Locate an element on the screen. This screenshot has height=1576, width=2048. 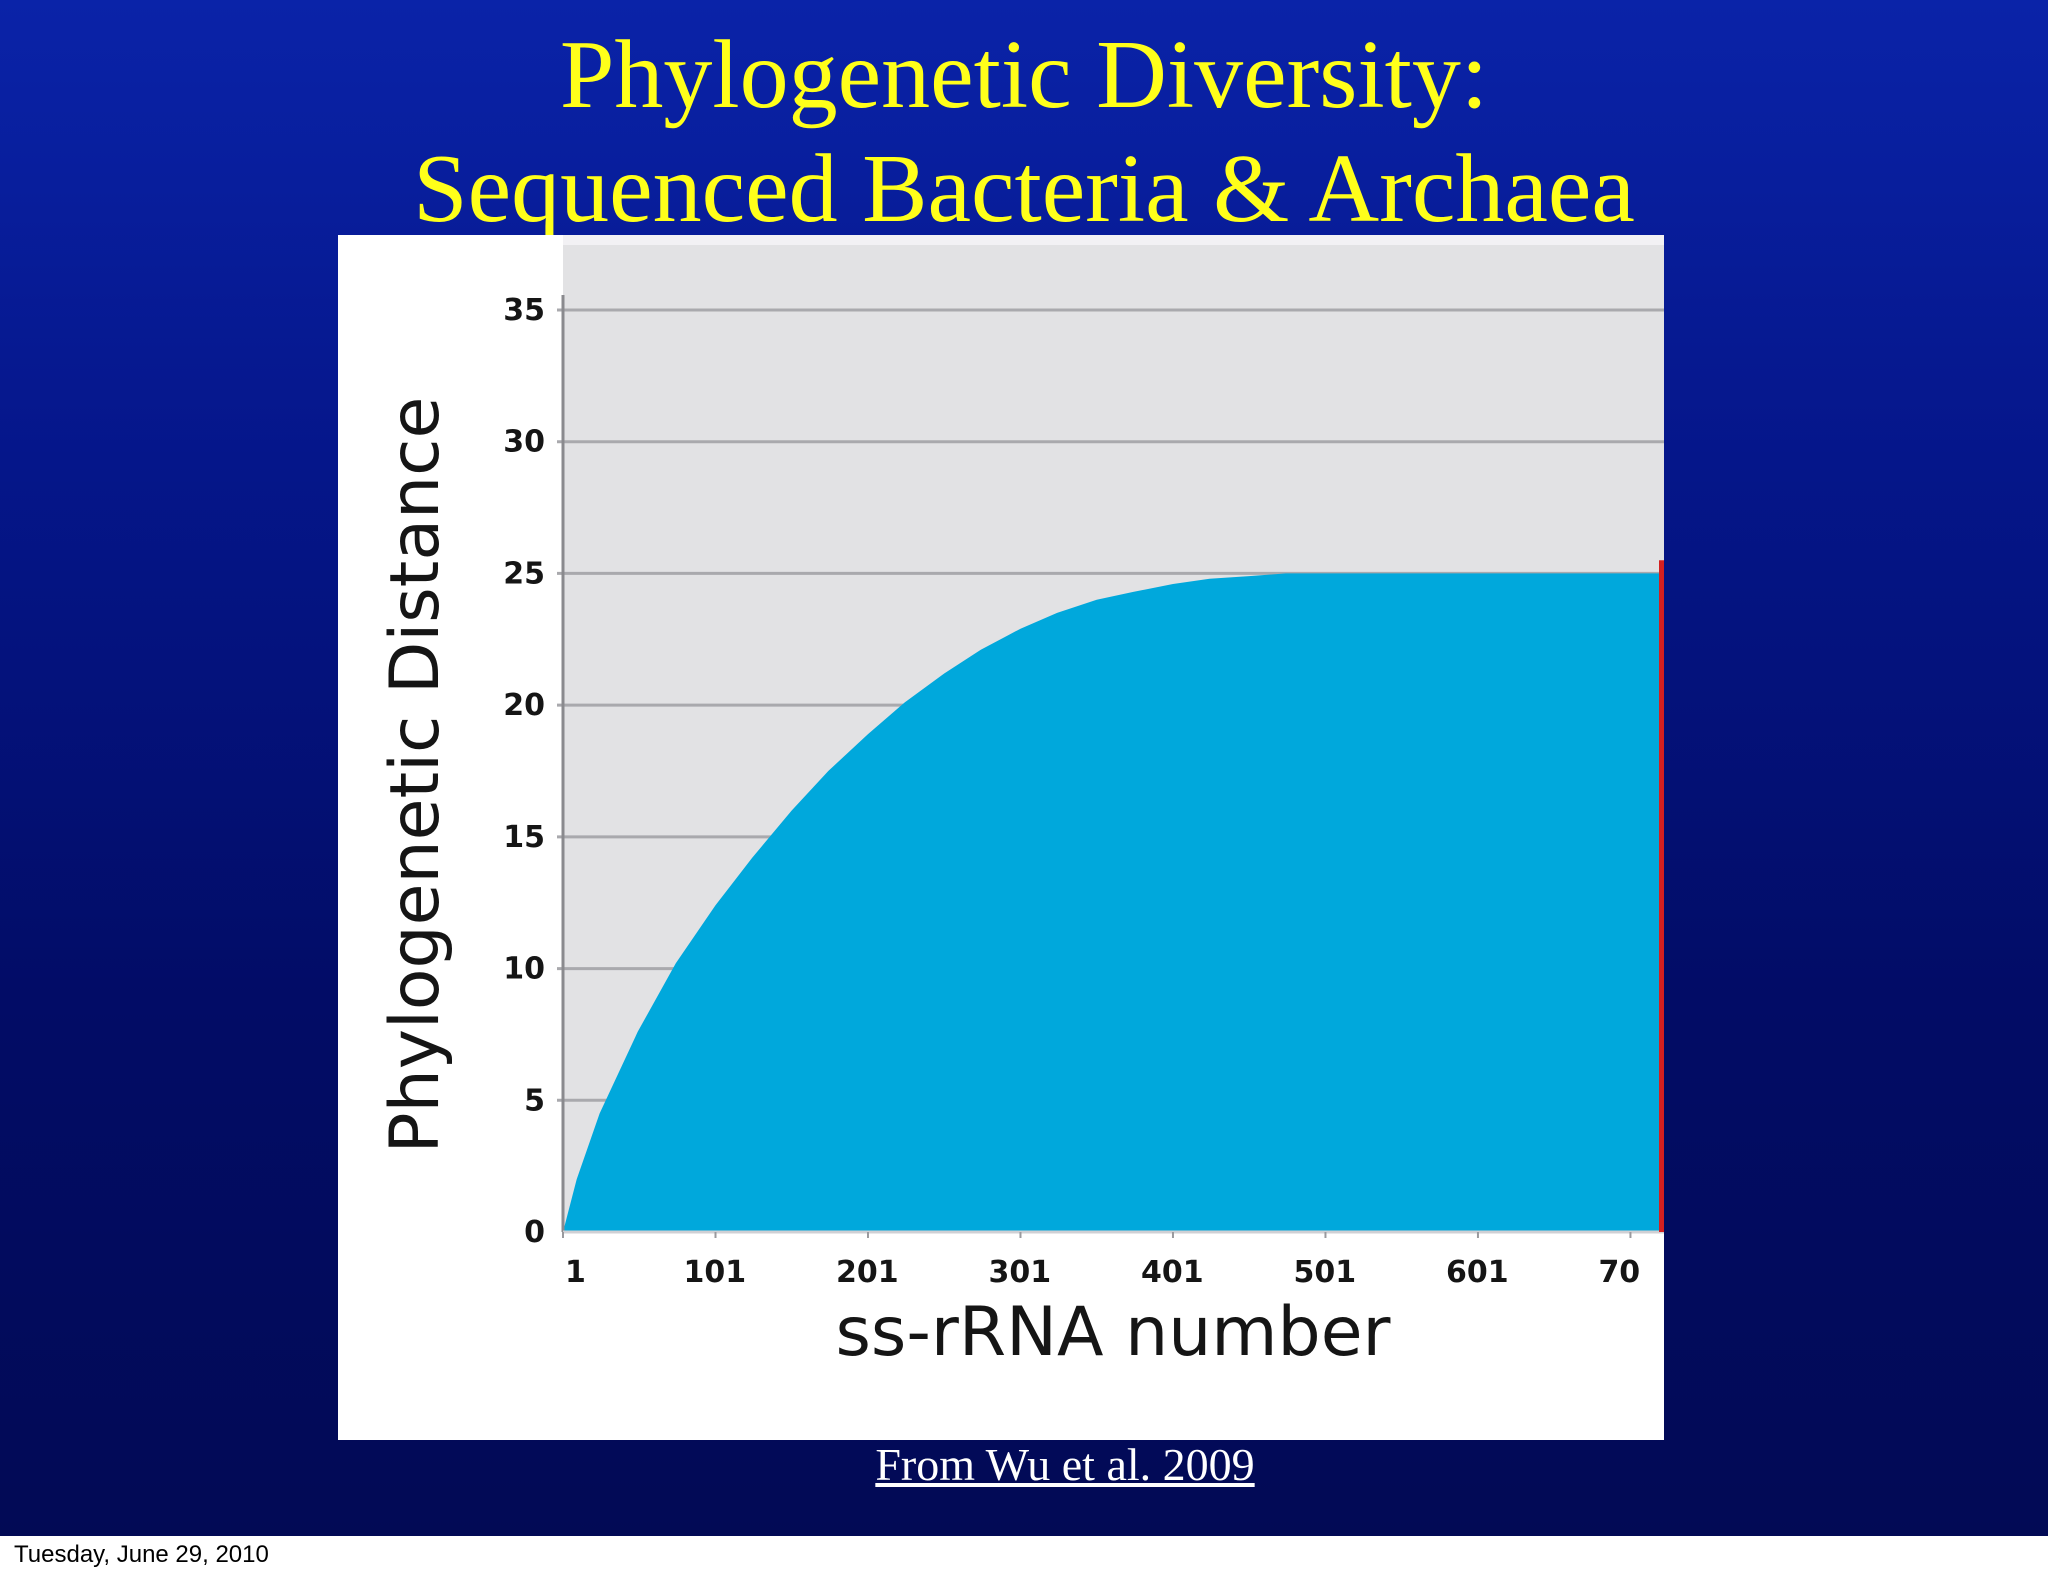
y-tick-label-15: 15 is located at coordinates (524, 837).